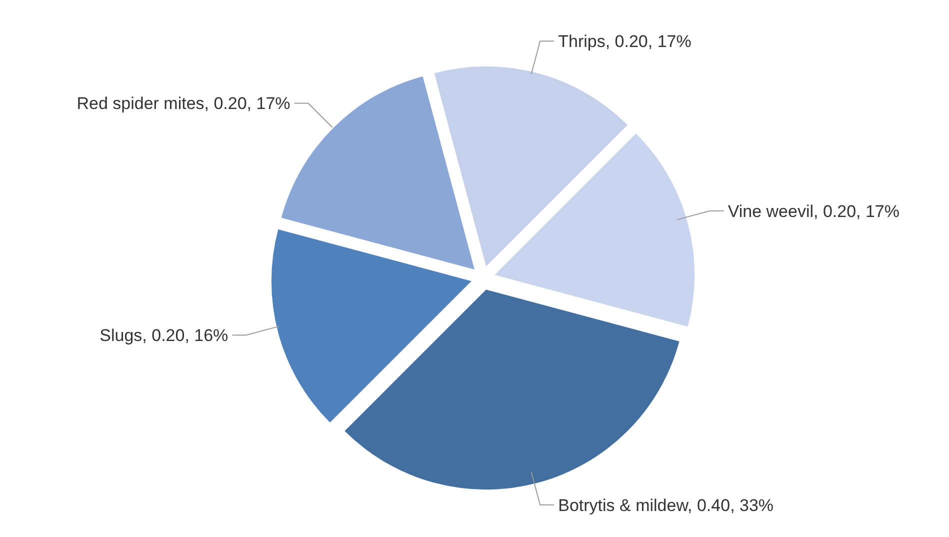  I want to click on slice-label: Slugs, 0.20, 16%, so click(164, 336).